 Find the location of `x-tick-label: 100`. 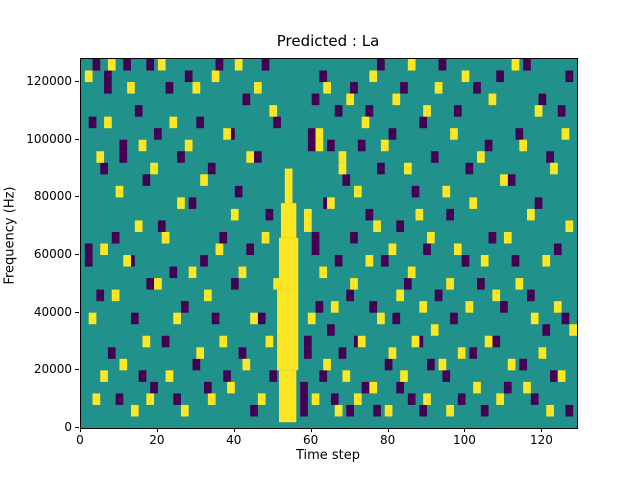

x-tick-label: 100 is located at coordinates (464, 440).